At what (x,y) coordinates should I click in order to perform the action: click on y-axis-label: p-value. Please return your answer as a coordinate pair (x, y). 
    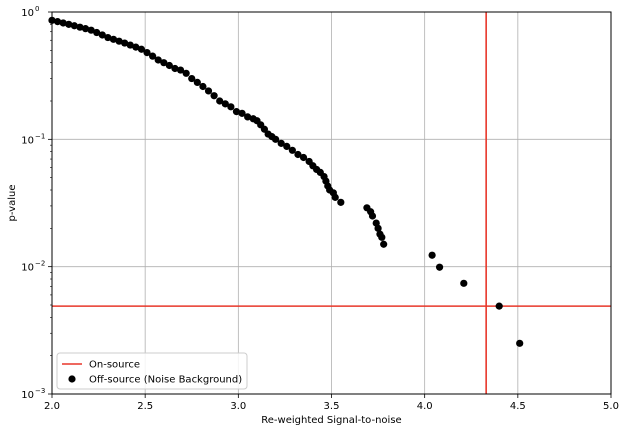
    Looking at the image, I should click on (12, 202).